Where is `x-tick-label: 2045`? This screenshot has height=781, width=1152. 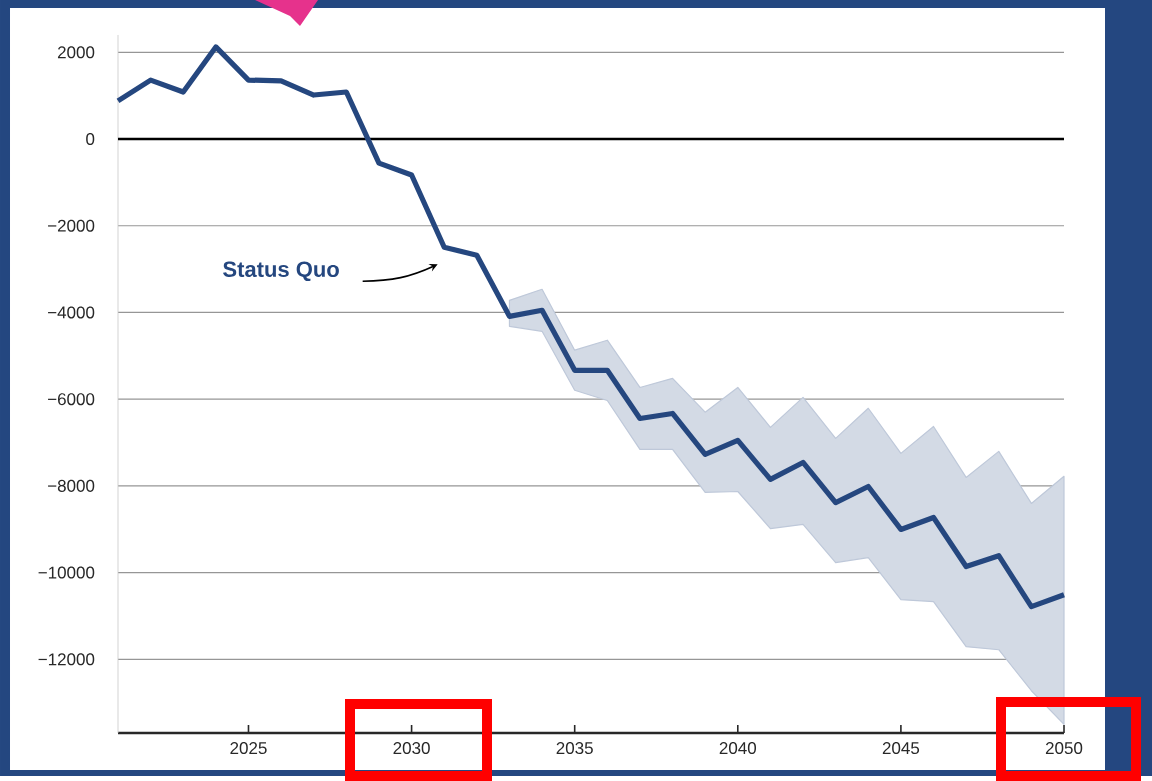
x-tick-label: 2045 is located at coordinates (901, 748).